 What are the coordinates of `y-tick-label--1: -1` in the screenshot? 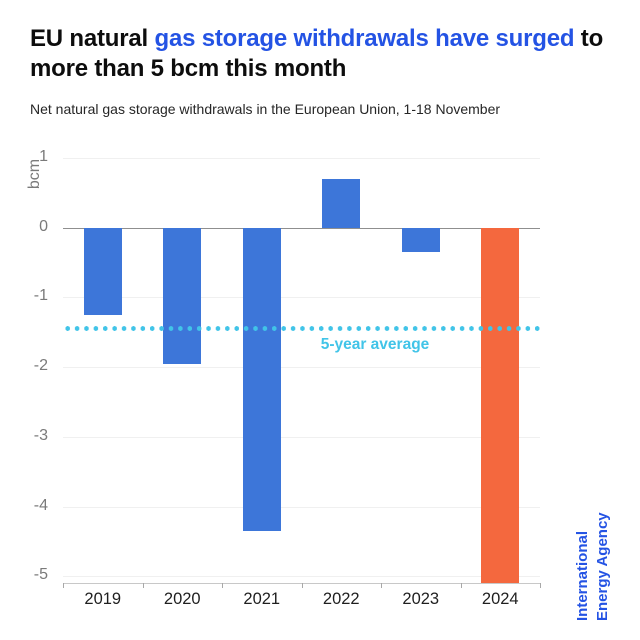 It's located at (40, 296).